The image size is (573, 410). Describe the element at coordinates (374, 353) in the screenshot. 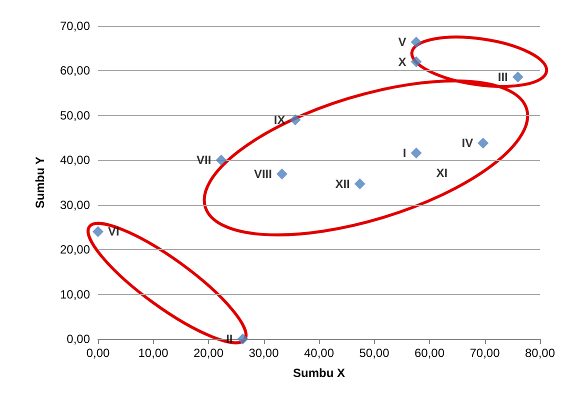

I see `x-tick-label: 50,00` at that location.